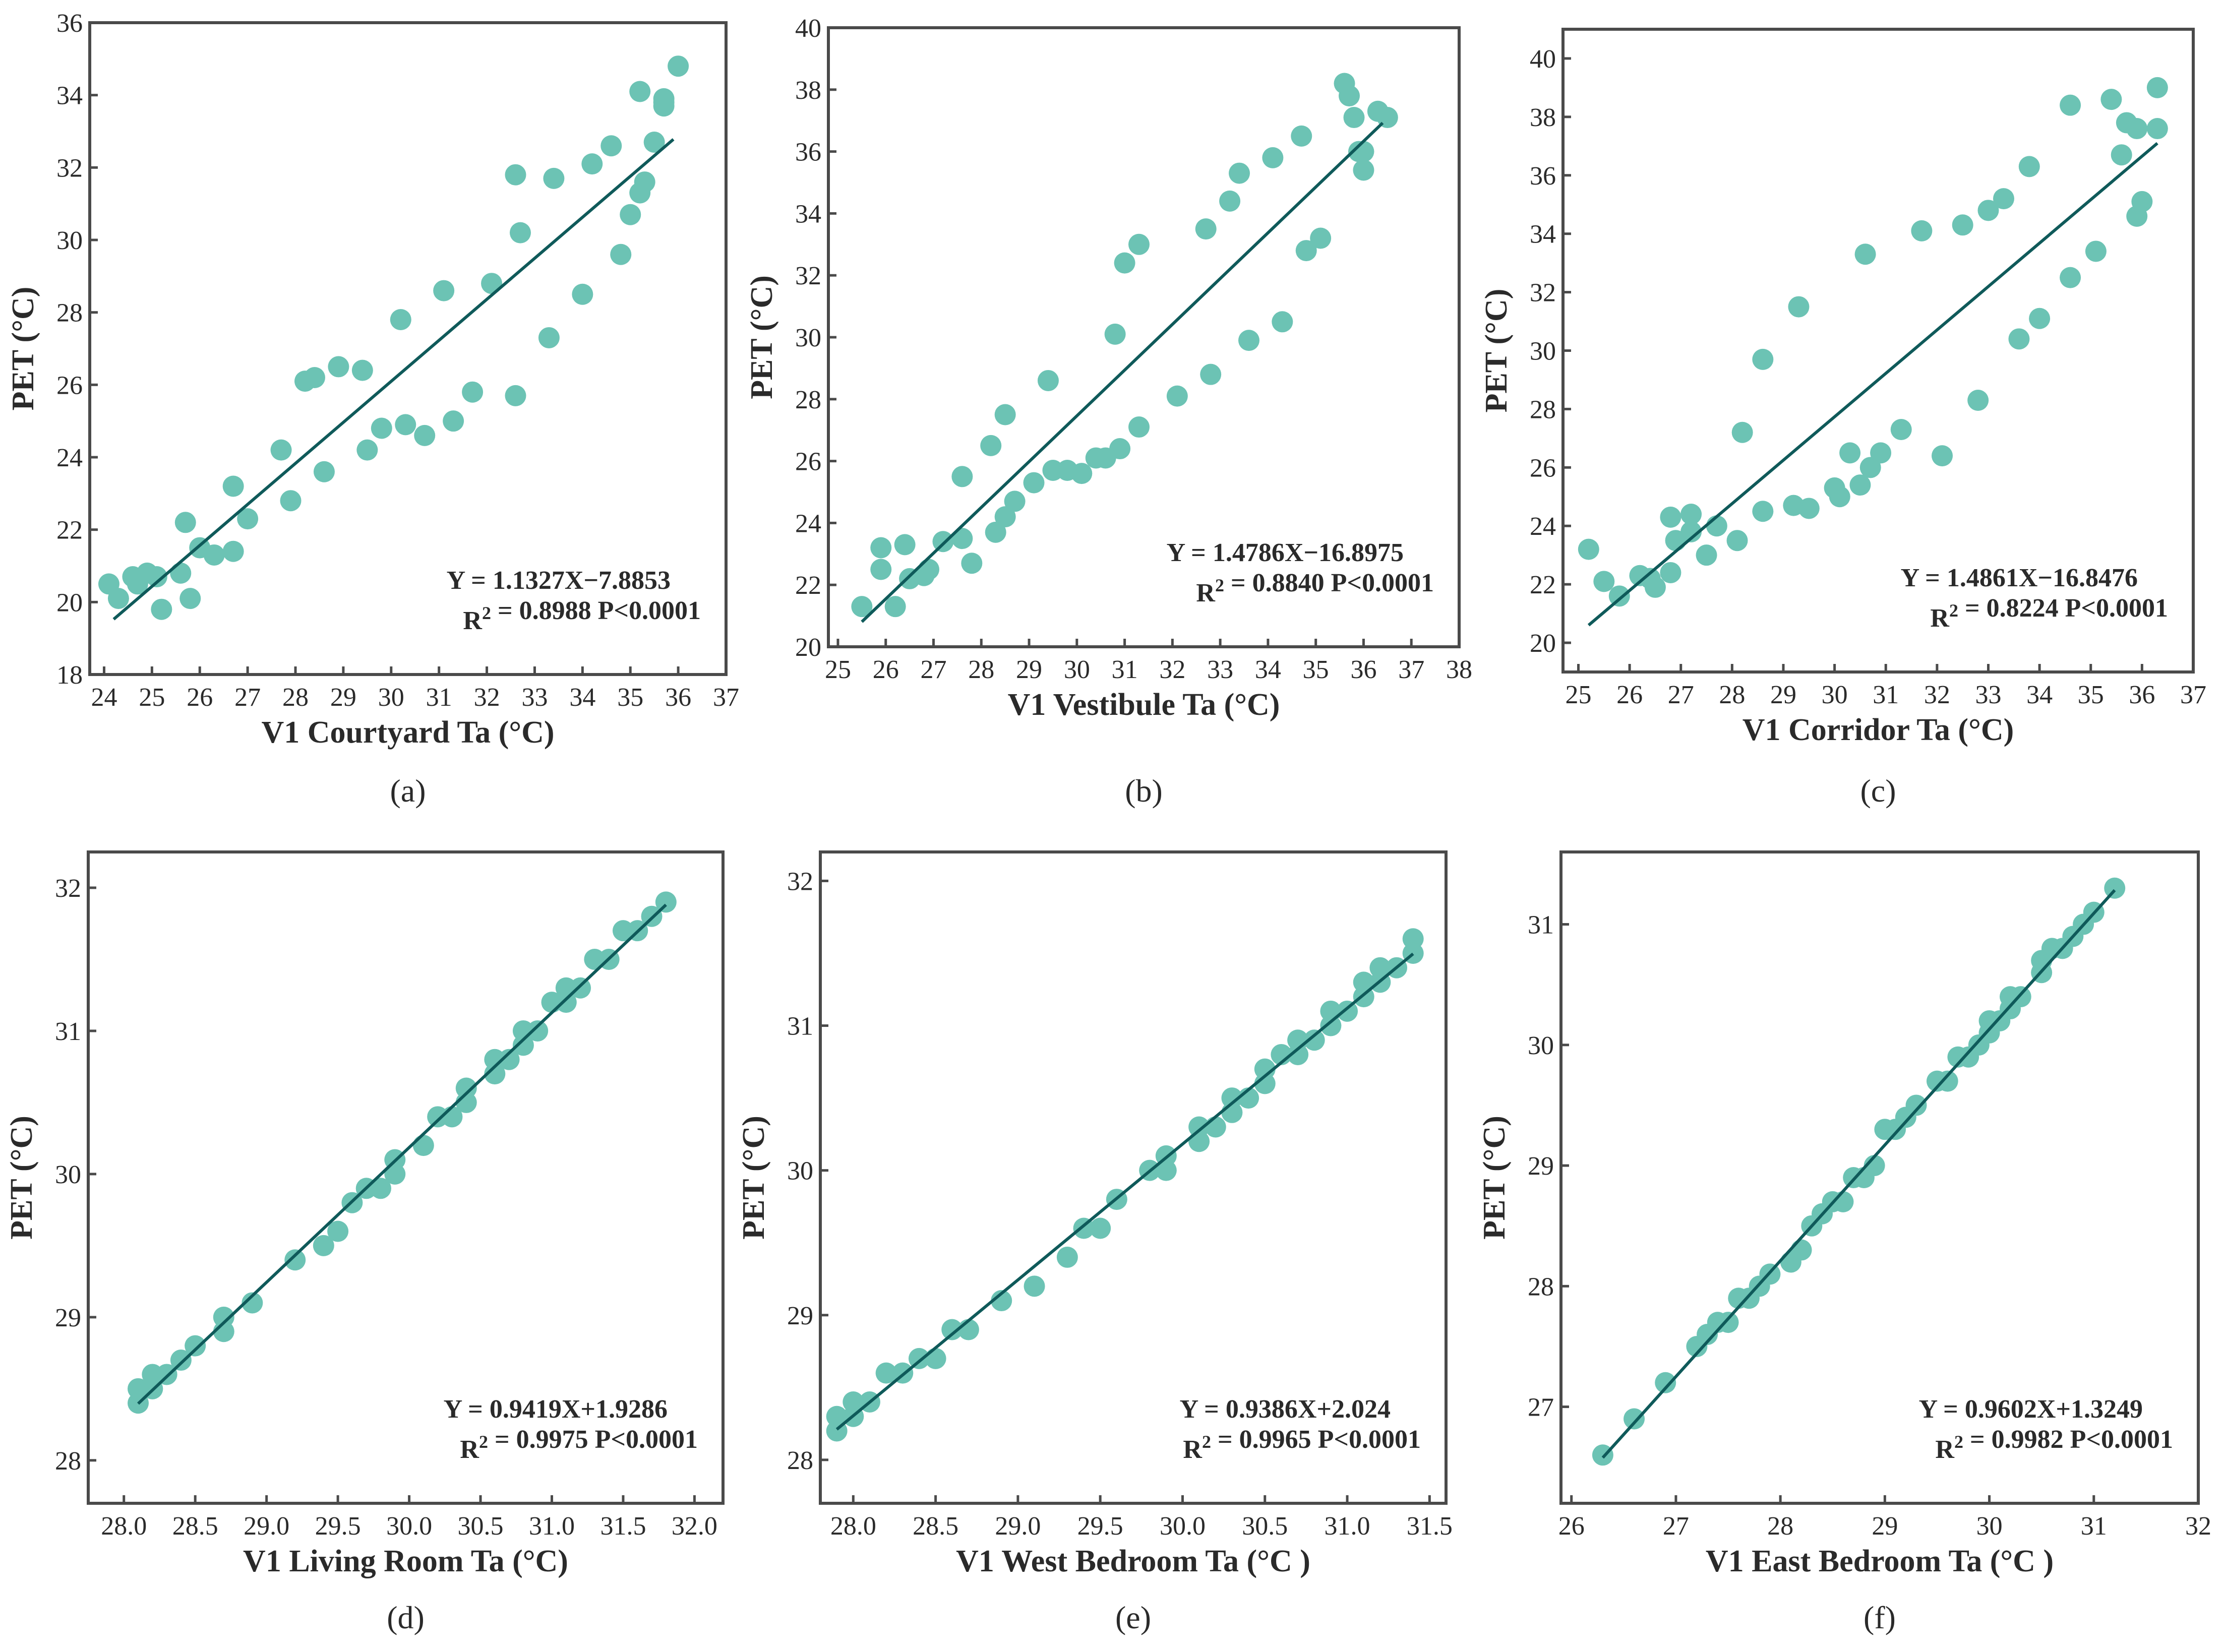  Describe the element at coordinates (1315, 588) in the screenshot. I see `r-squared-text: R2 = 0.8840 P<0.0001` at that location.